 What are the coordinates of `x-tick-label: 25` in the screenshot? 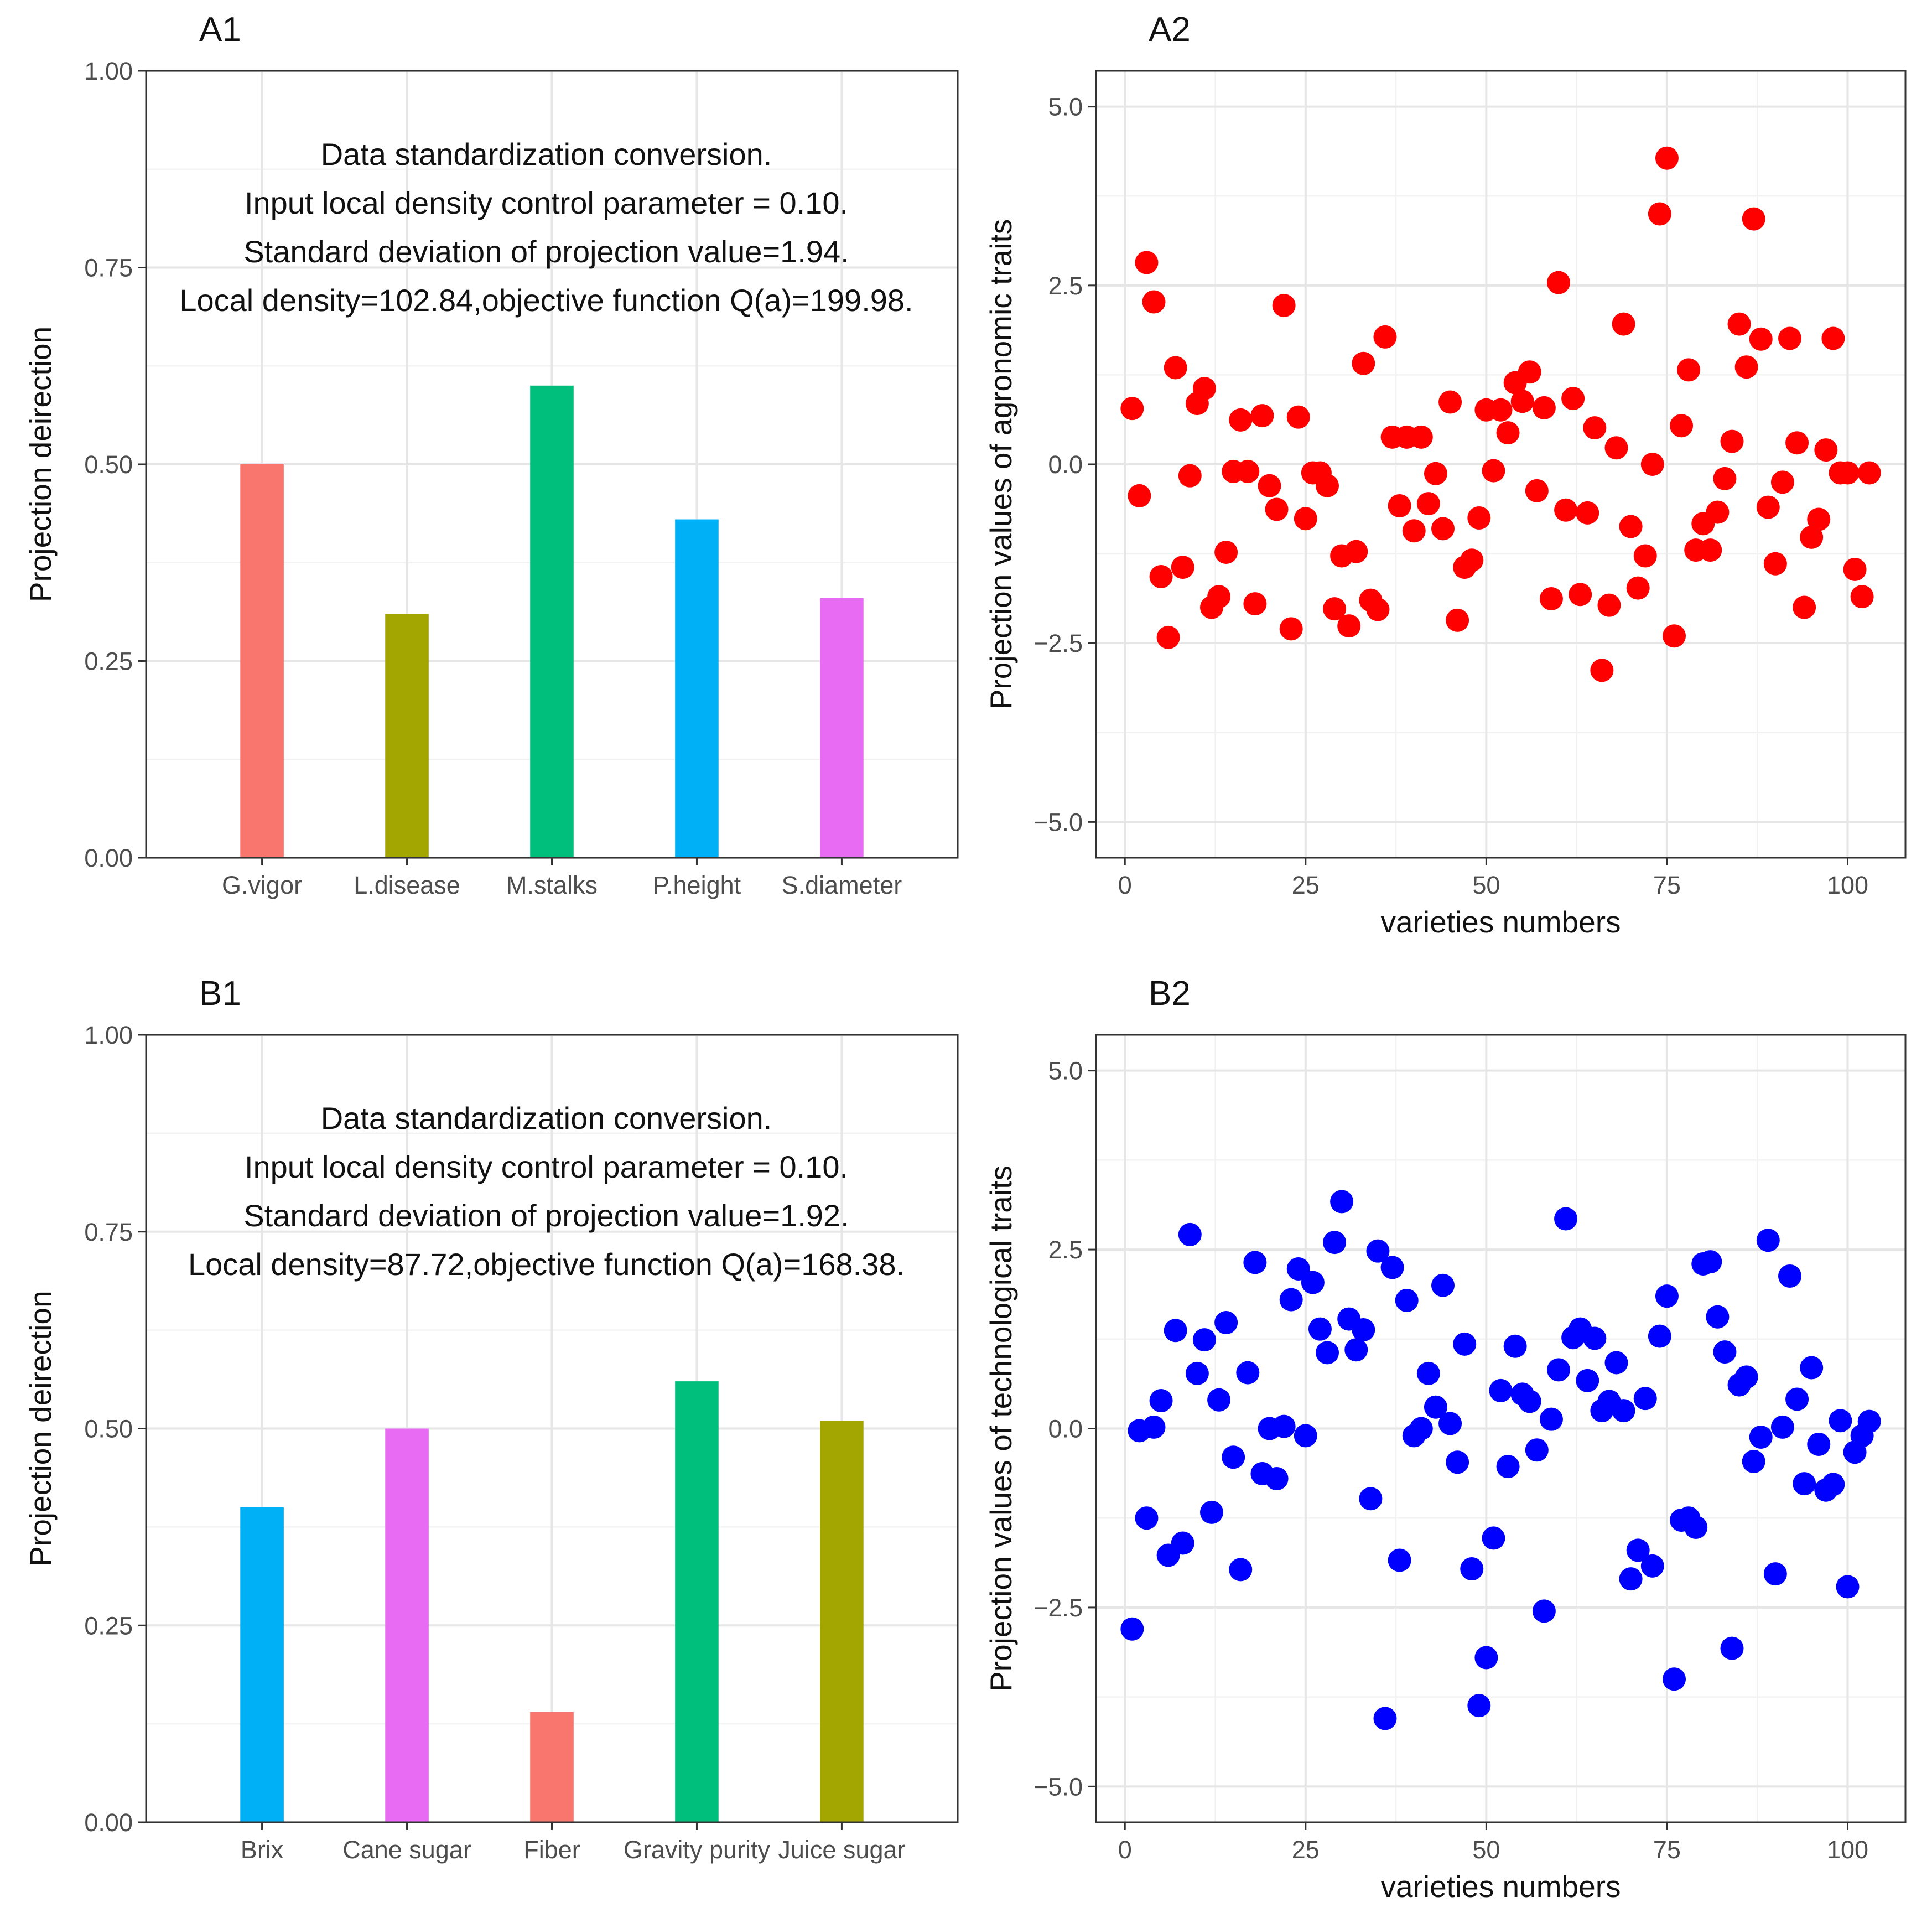 It's located at (1306, 885).